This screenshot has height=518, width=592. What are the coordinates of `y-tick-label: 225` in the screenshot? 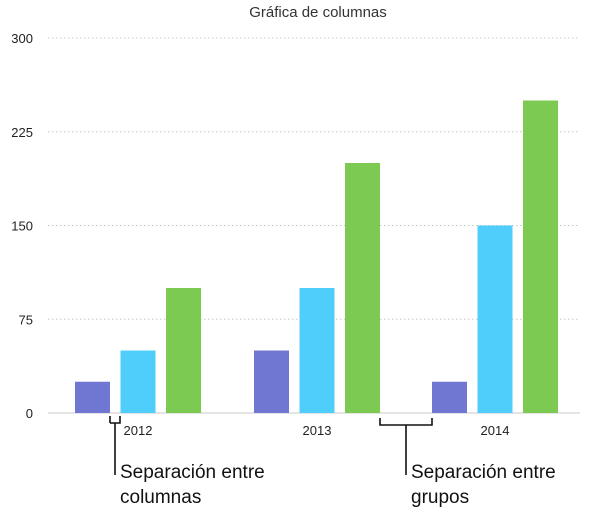 It's located at (22, 132).